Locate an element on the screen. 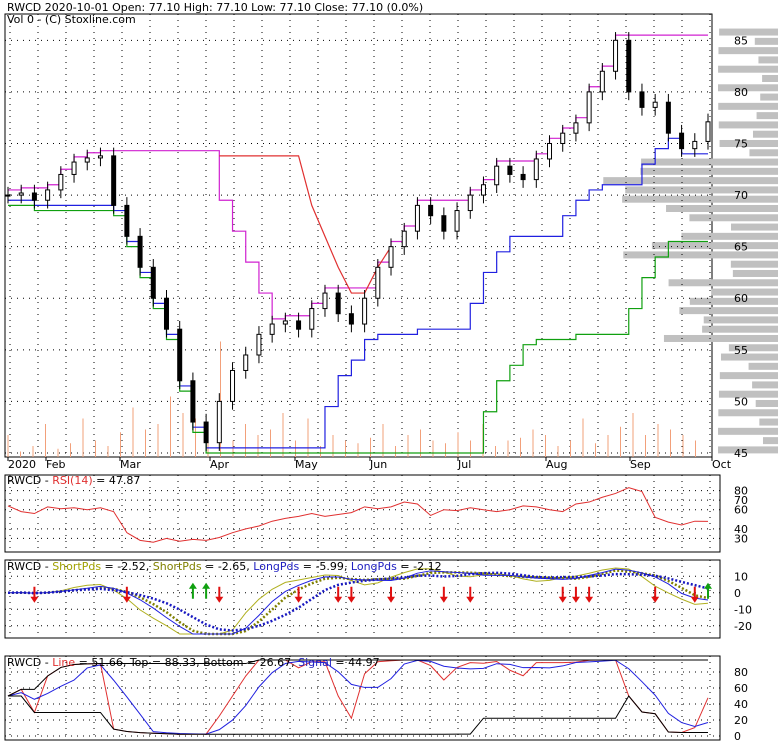 The height and width of the screenshot is (745, 780). stoch-tick-label: 20 is located at coordinates (741, 720).